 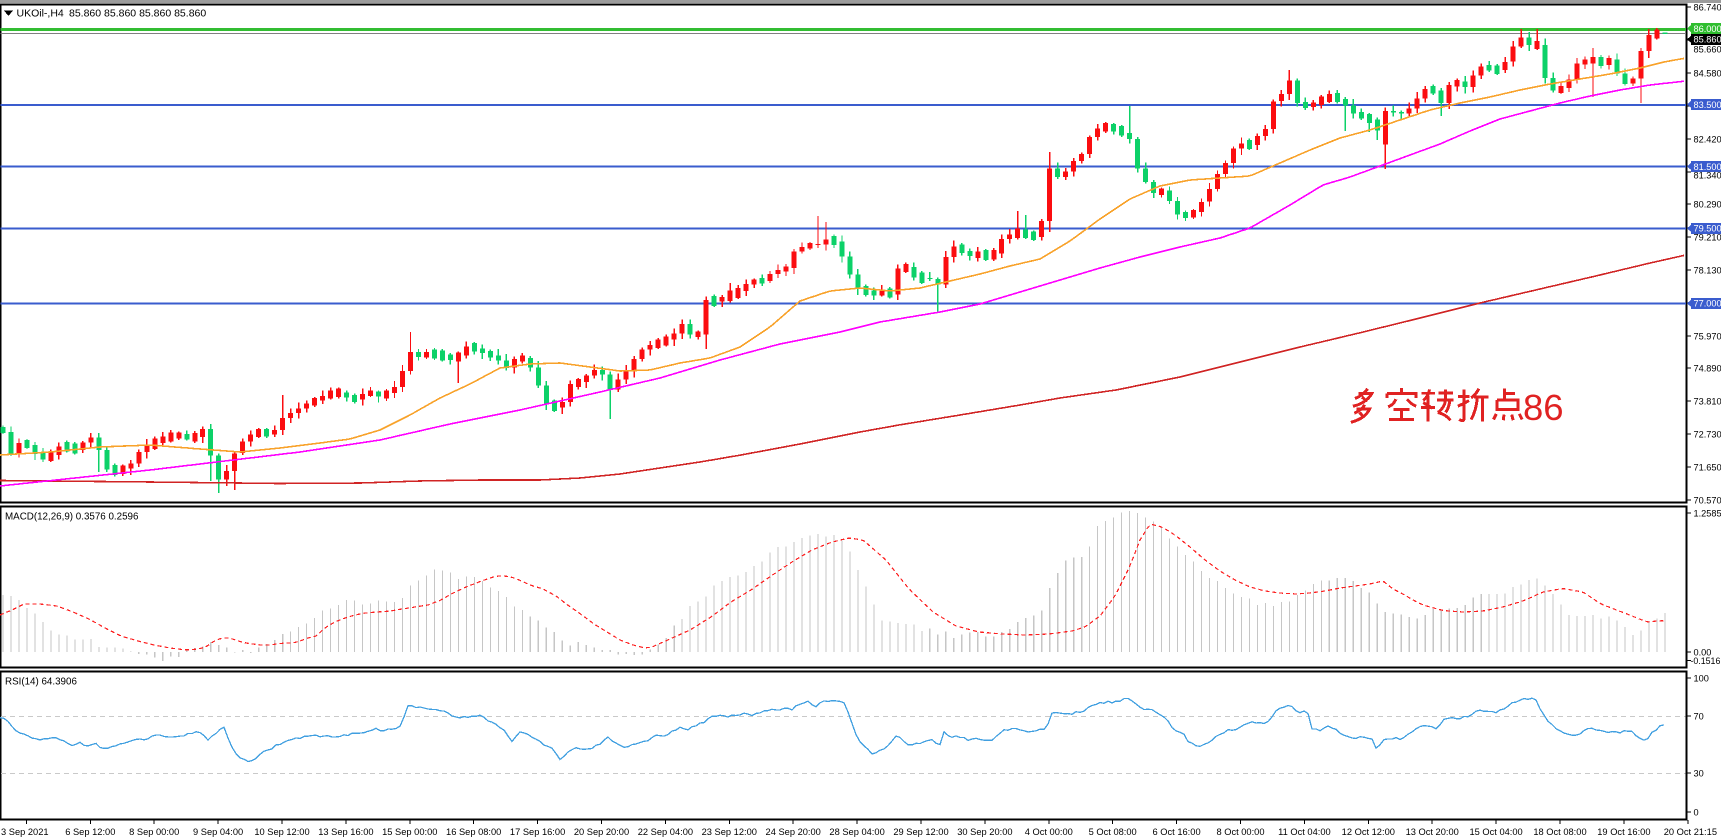 I want to click on svg-text: 6 Sep 12:00, so click(x=90, y=832).